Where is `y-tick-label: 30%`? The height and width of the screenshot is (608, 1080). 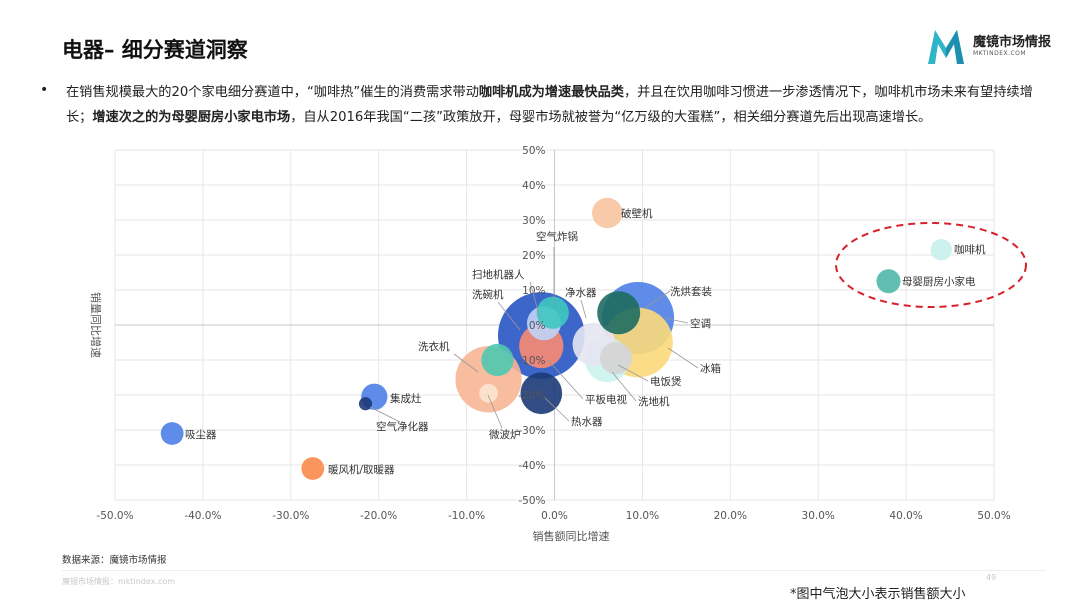 y-tick-label: 30% is located at coordinates (533, 221).